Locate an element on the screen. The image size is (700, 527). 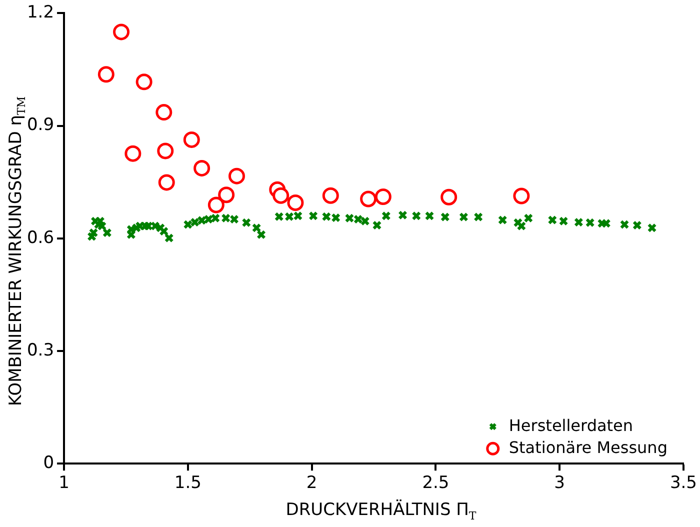
x-tick-label: 1 is located at coordinates (64, 483).